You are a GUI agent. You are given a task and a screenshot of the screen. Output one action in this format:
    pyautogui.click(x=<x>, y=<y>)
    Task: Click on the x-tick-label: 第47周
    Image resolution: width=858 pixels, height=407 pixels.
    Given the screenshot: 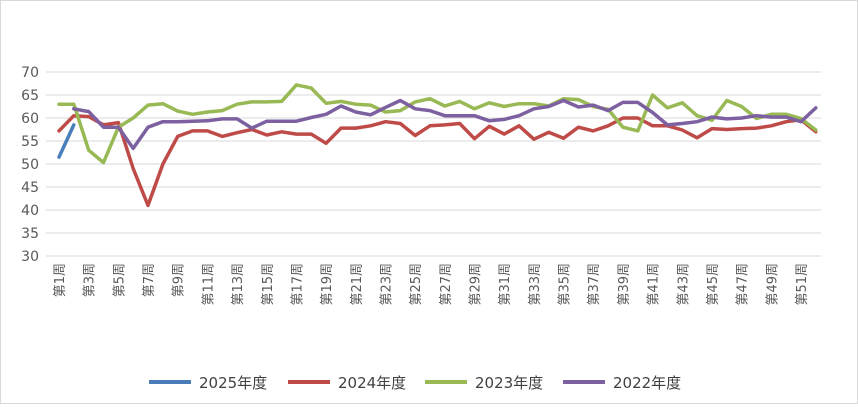 What is the action you would take?
    pyautogui.click(x=743, y=284)
    